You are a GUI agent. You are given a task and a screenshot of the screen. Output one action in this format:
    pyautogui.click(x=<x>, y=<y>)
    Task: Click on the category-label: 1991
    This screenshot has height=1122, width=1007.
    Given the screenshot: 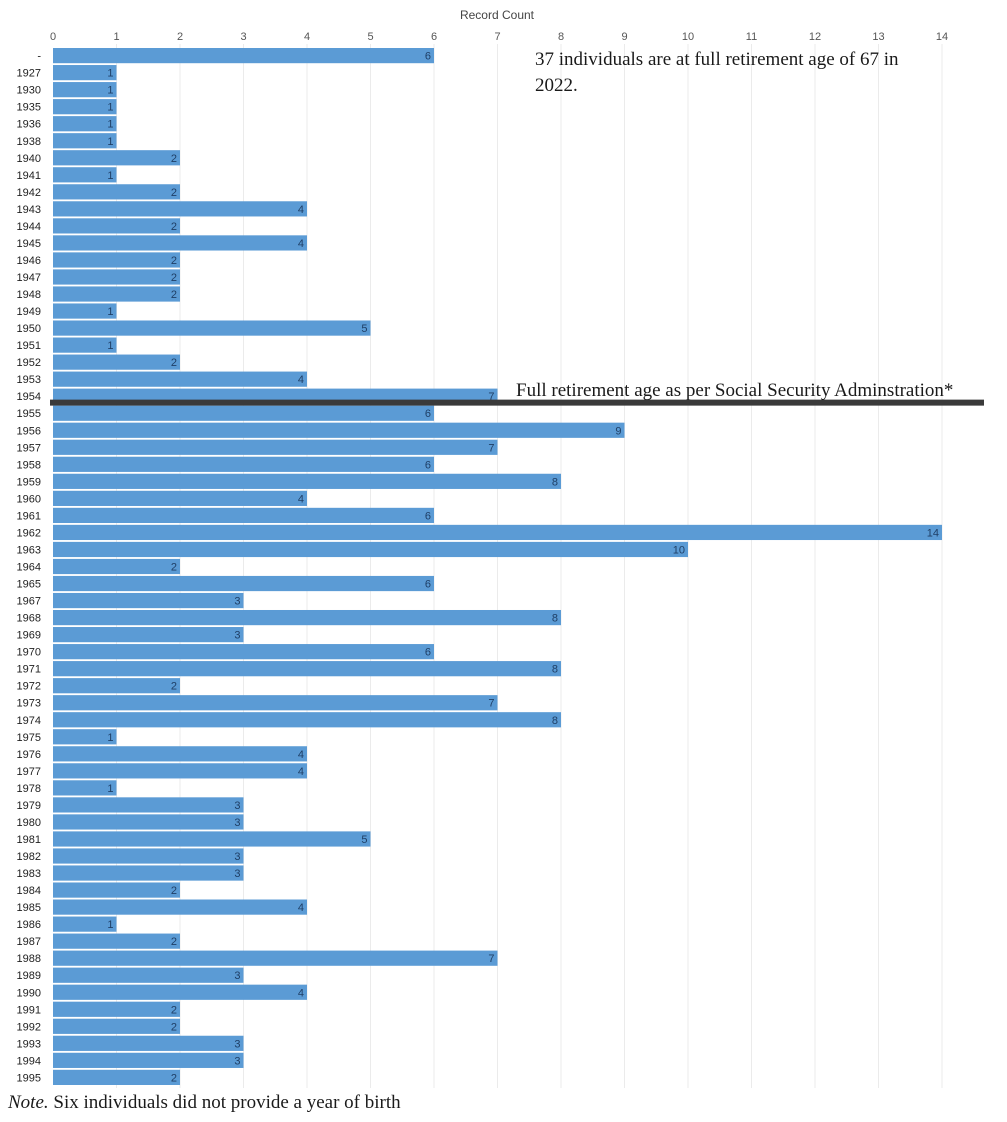 What is the action you would take?
    pyautogui.click(x=29, y=1010)
    